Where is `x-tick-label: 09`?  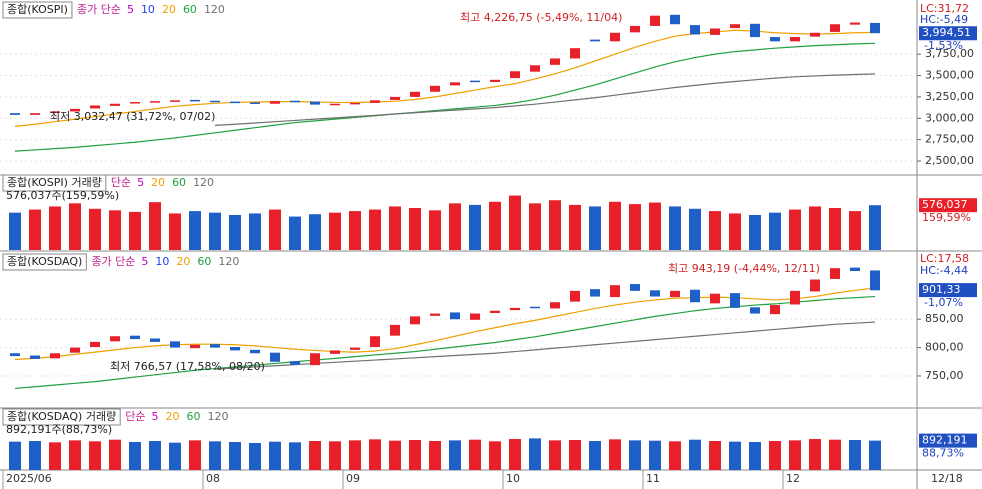 x-tick-label: 09 is located at coordinates (353, 478).